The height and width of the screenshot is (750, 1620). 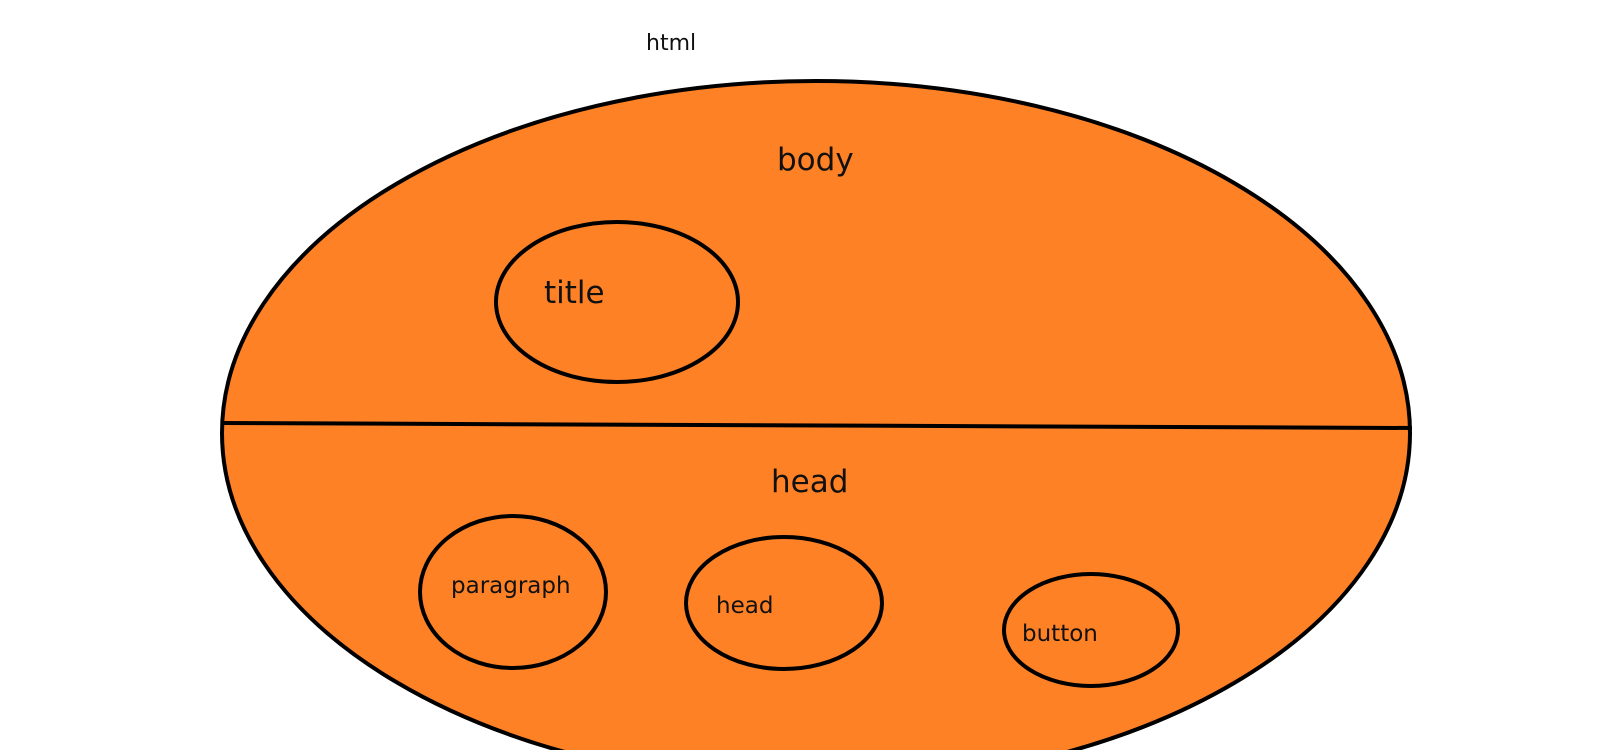 I want to click on paragraph-ellipse, so click(x=513, y=592).